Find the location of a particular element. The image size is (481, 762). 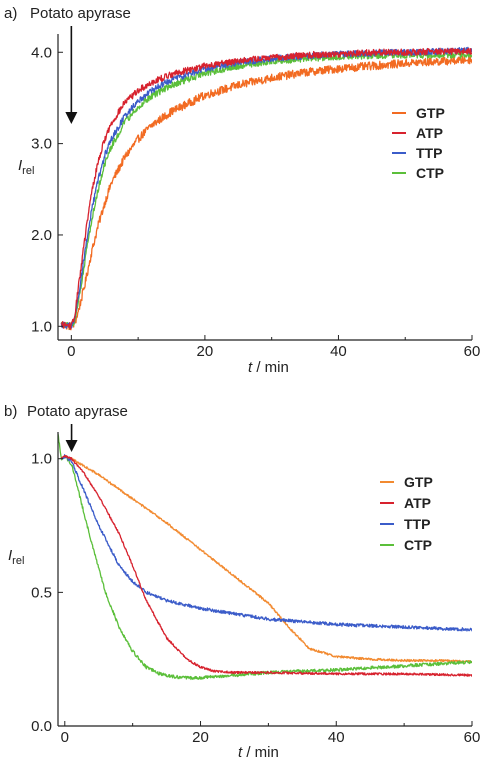

panel-b-xlabel: t / min is located at coordinates (258, 752).